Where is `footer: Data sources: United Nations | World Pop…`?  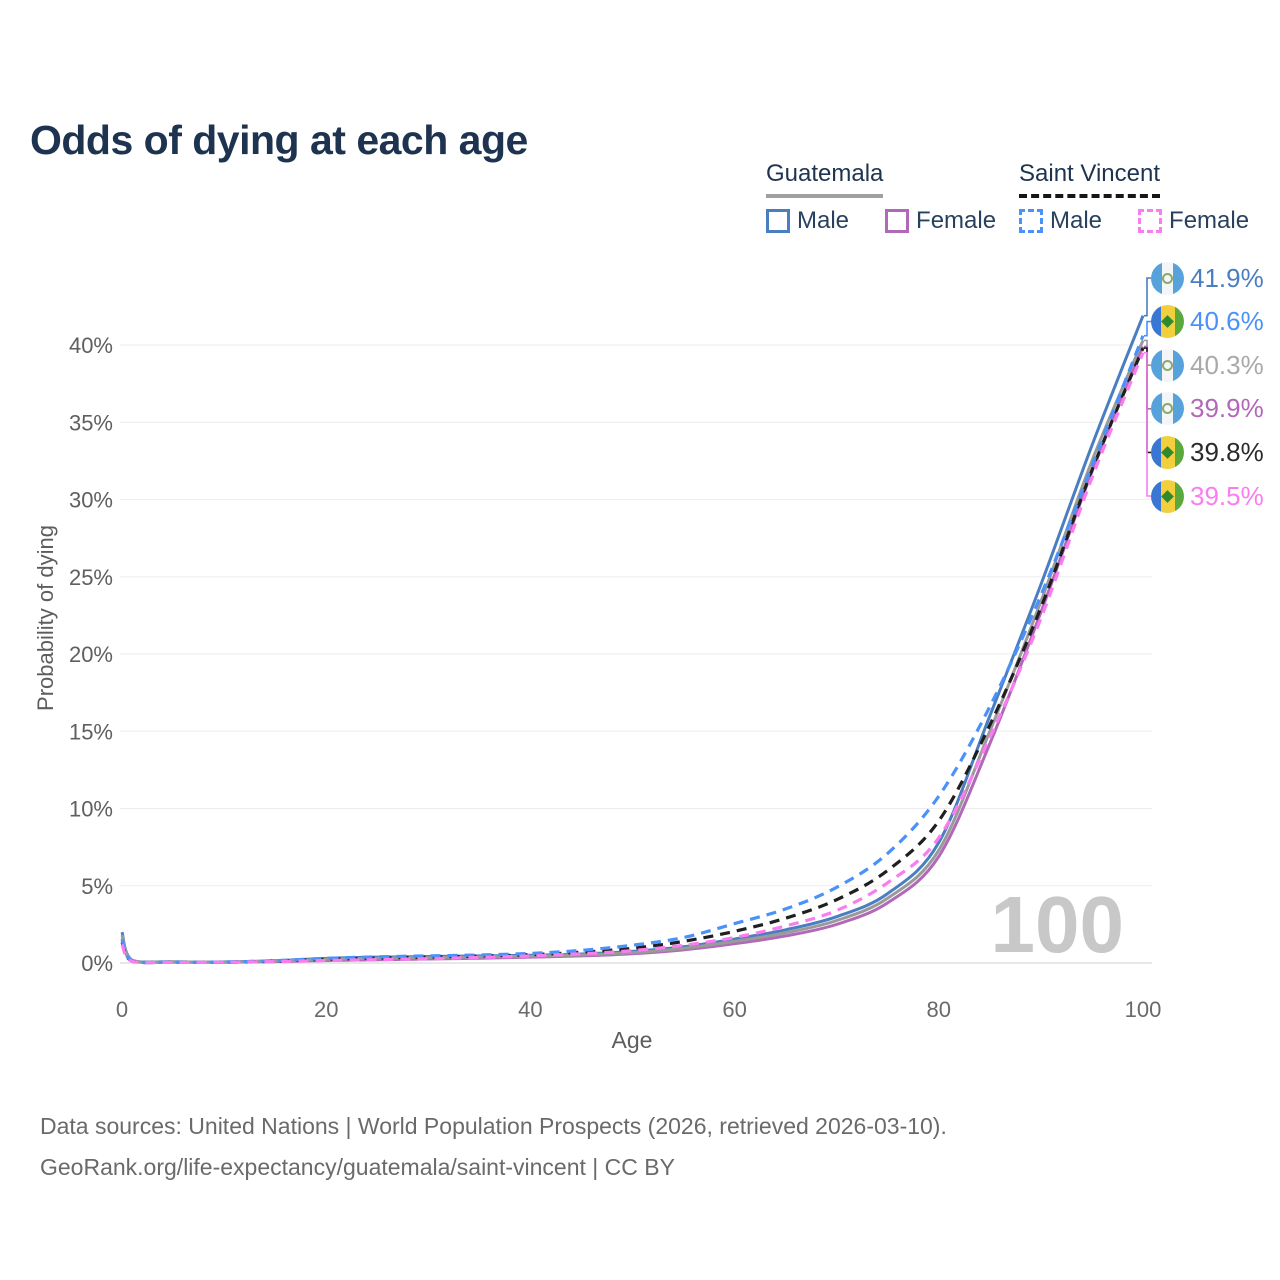
footer: Data sources: United Nations | World Pop… is located at coordinates (493, 1147).